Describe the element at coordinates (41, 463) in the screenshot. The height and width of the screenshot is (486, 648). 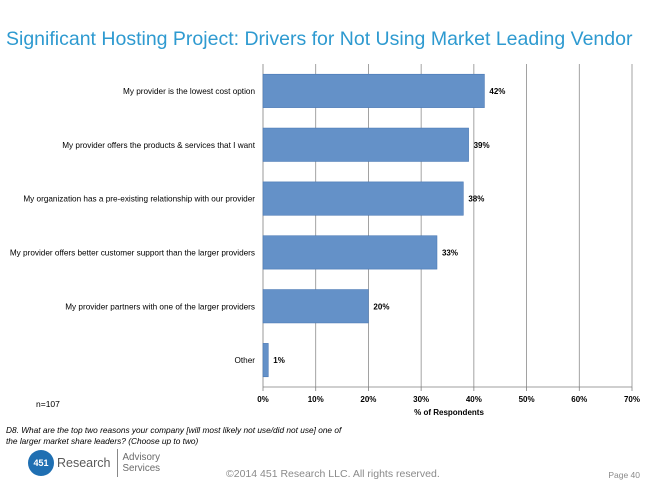
I see `logo-badge: 451` at that location.